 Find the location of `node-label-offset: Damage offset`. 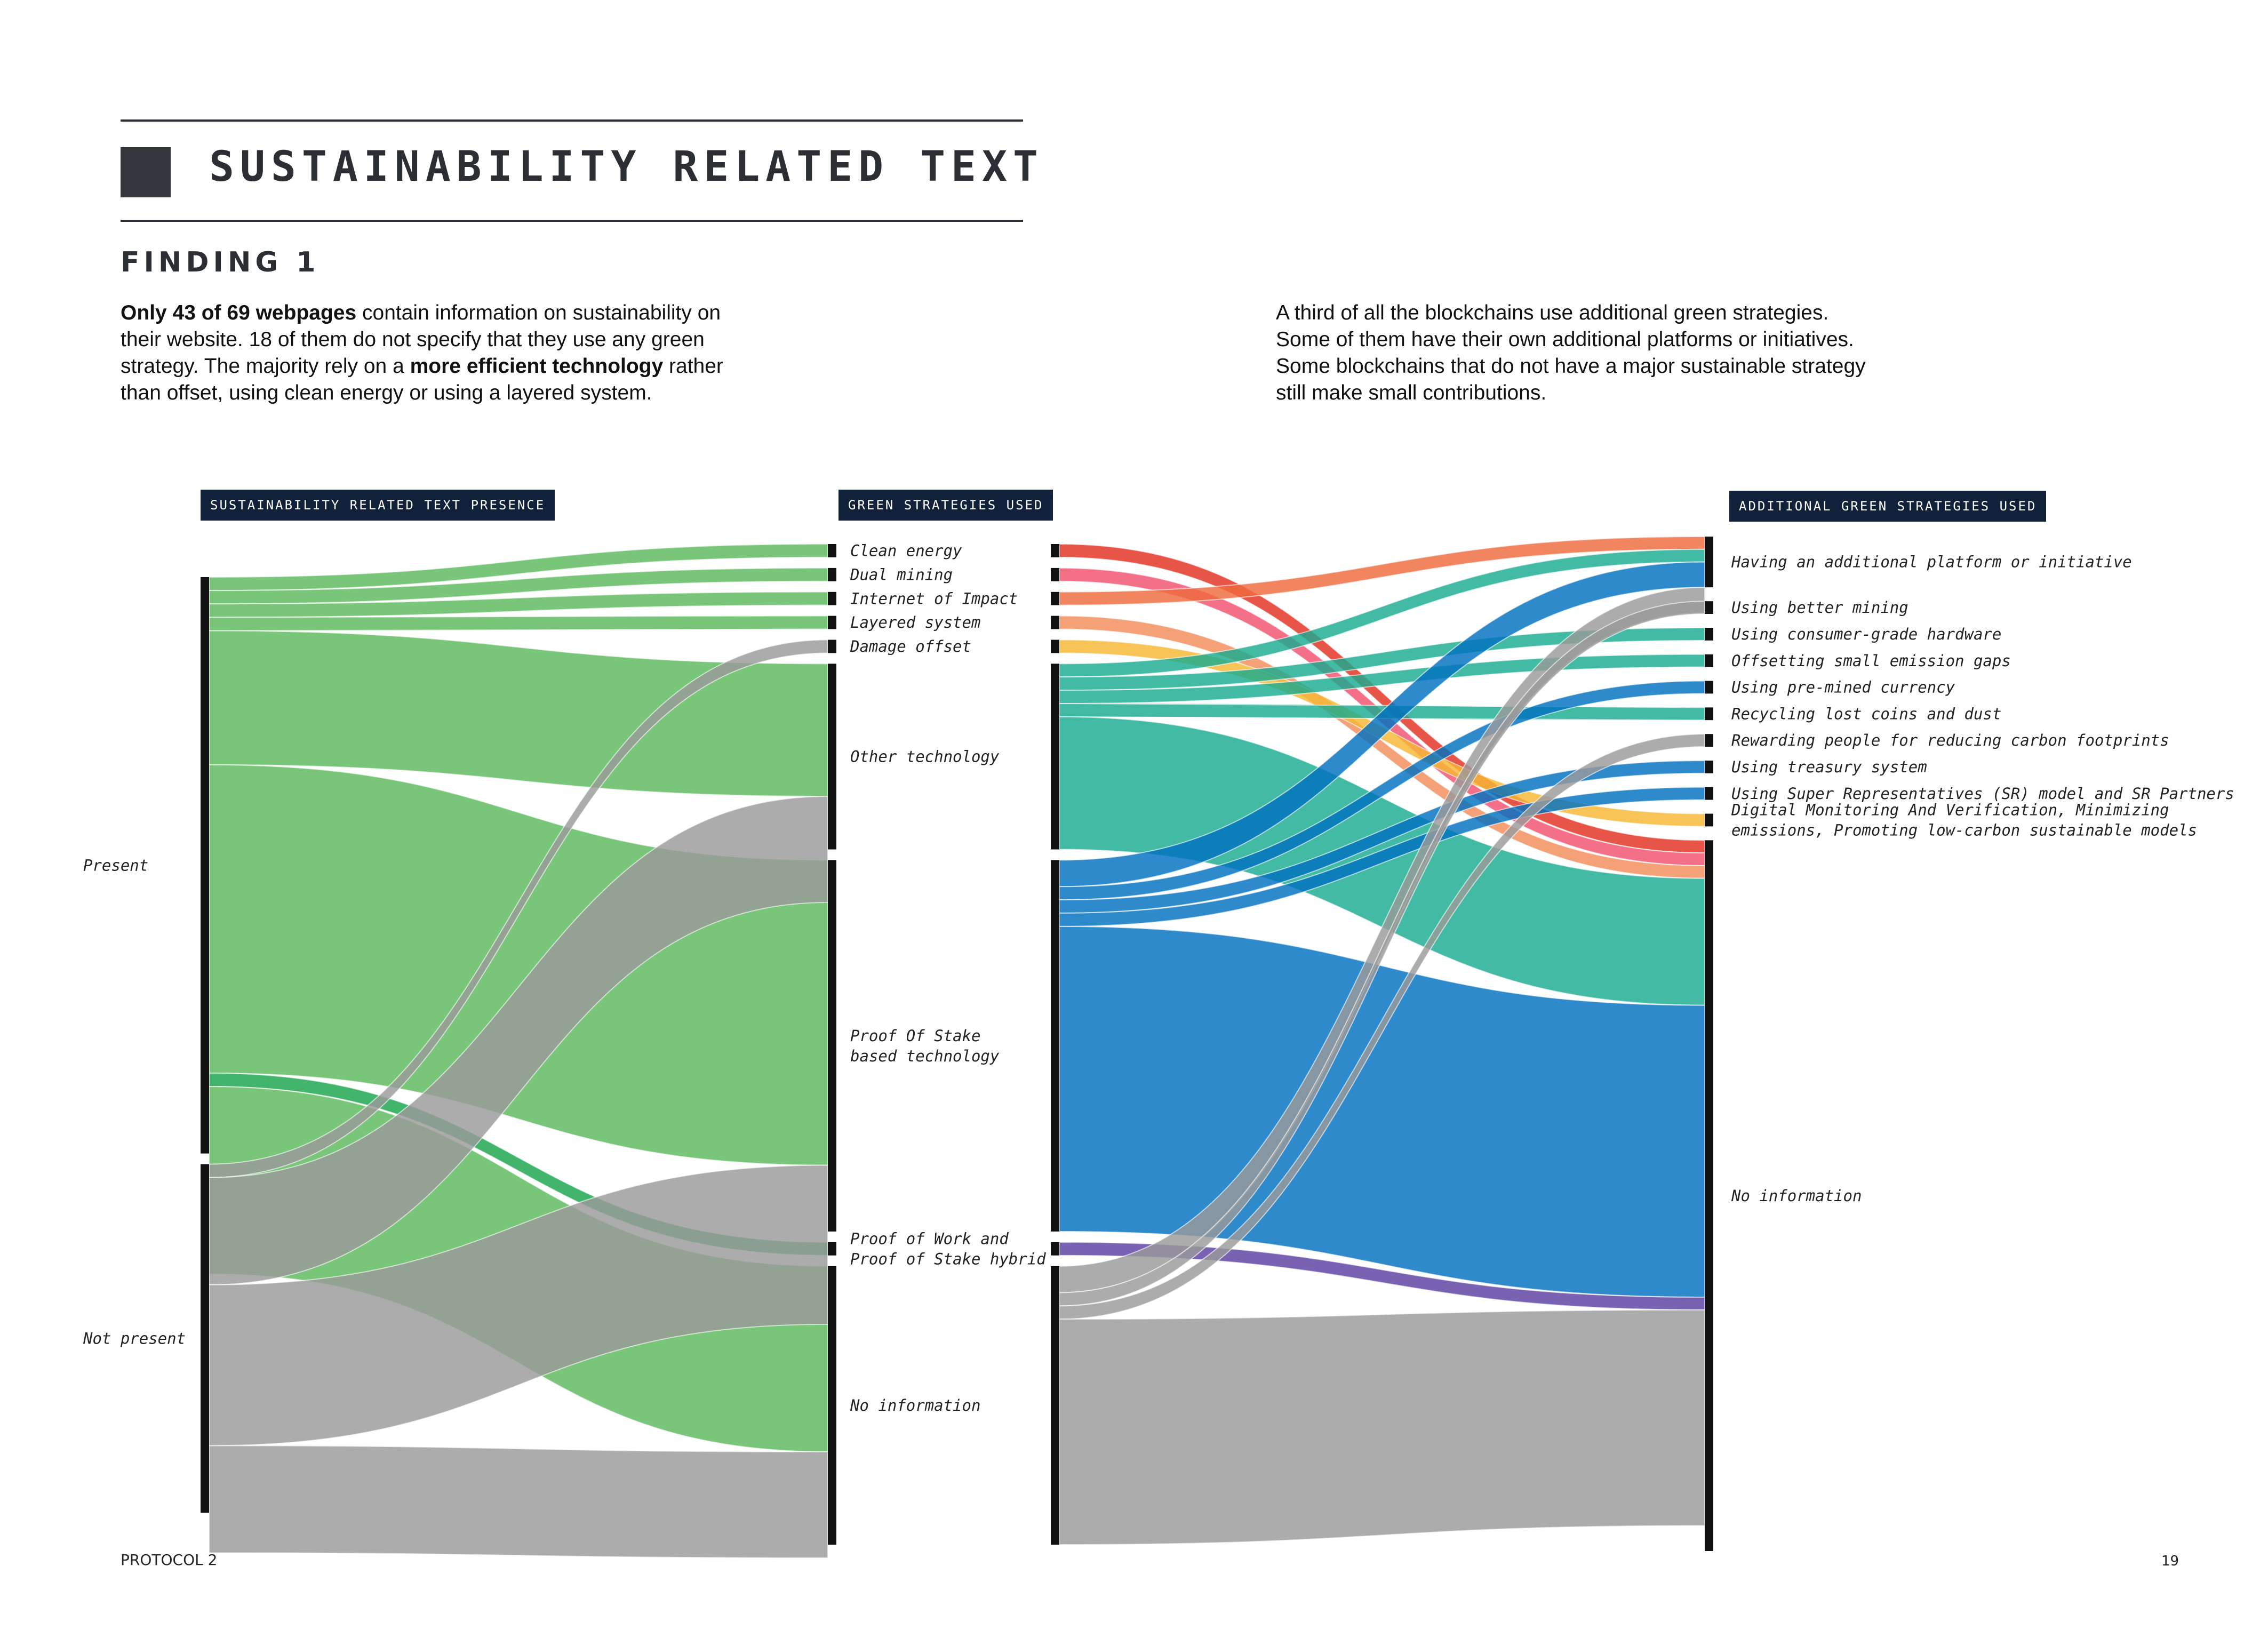

node-label-offset: Damage offset is located at coordinates (910, 647).